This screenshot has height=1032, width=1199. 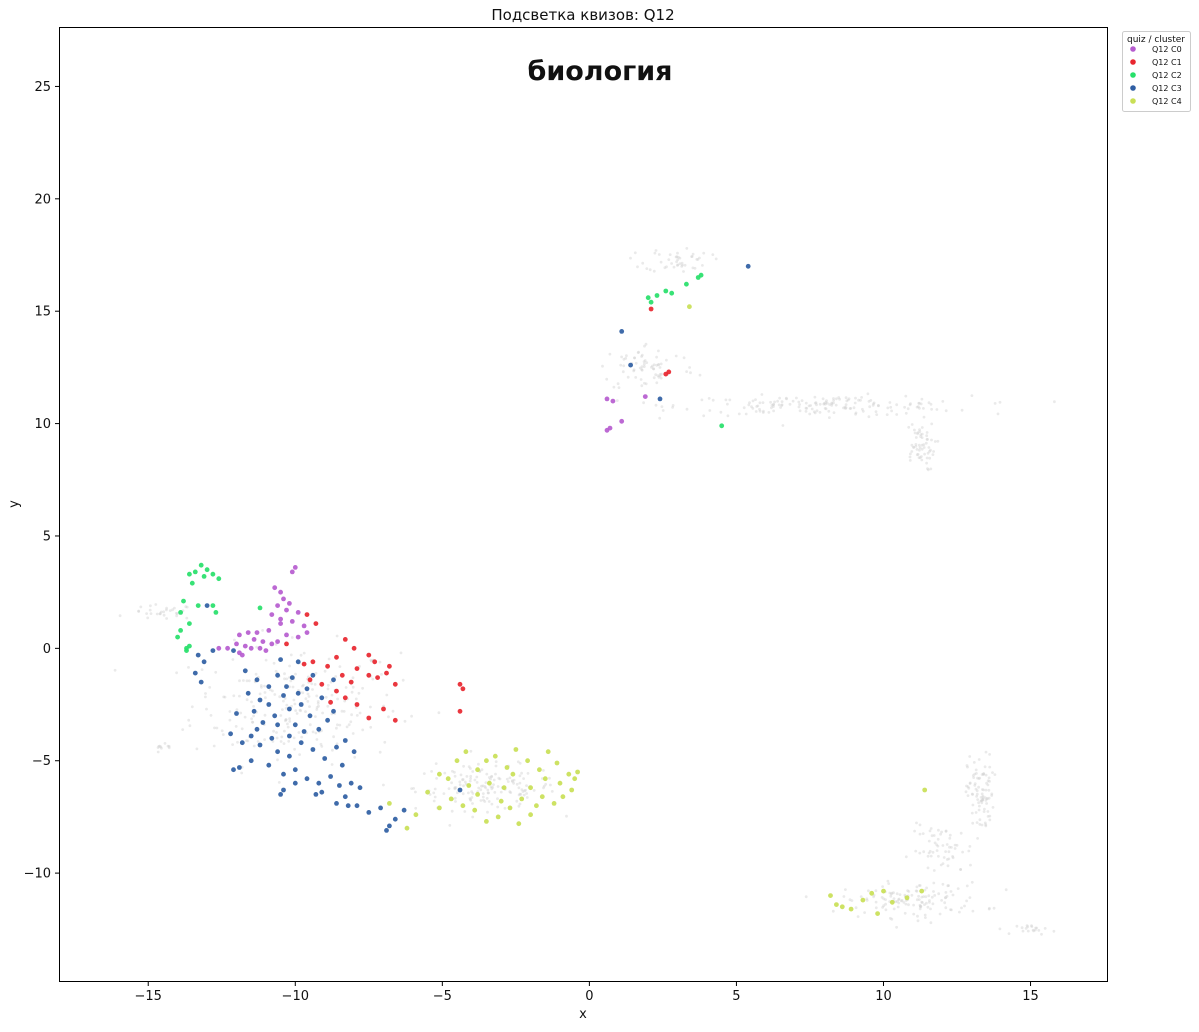 I want to click on legend-marker, so click(x=1133, y=88).